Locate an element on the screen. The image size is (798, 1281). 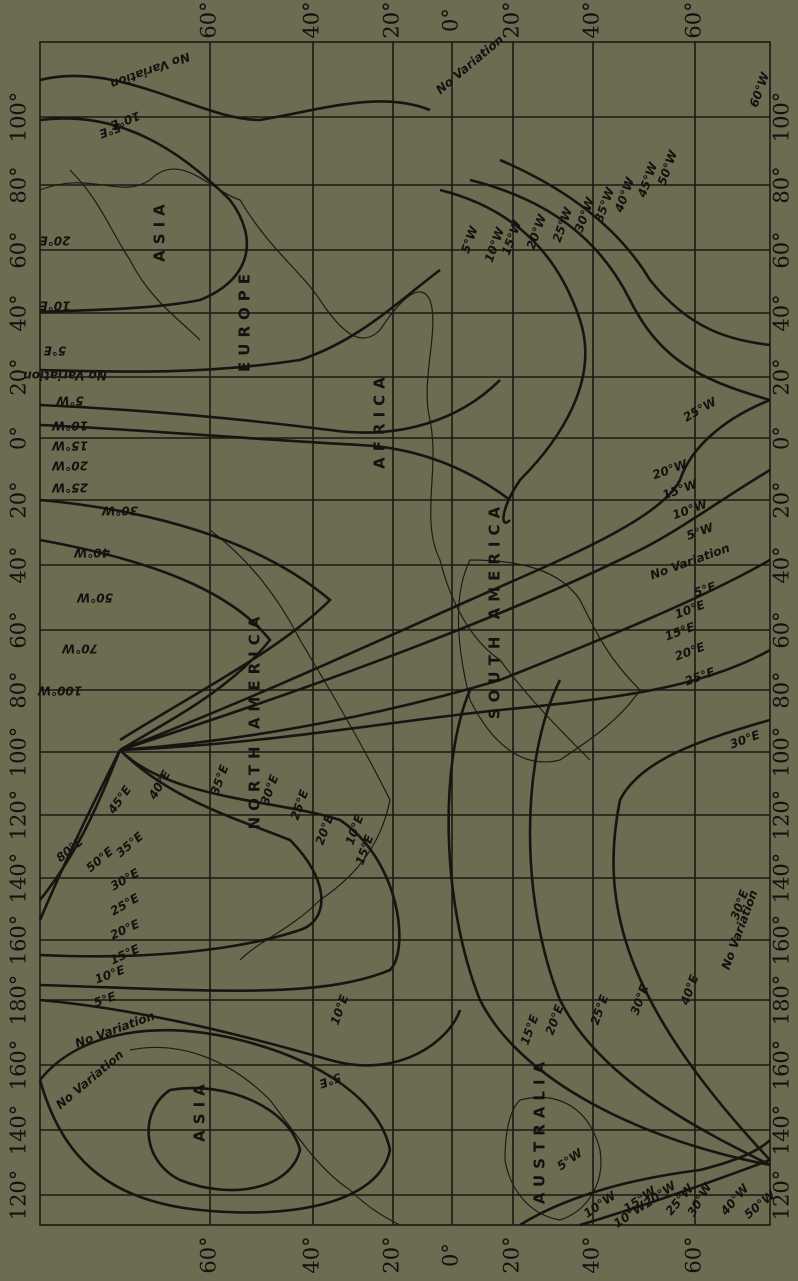
isogonic-label: 15°W is located at coordinates (69, 446).